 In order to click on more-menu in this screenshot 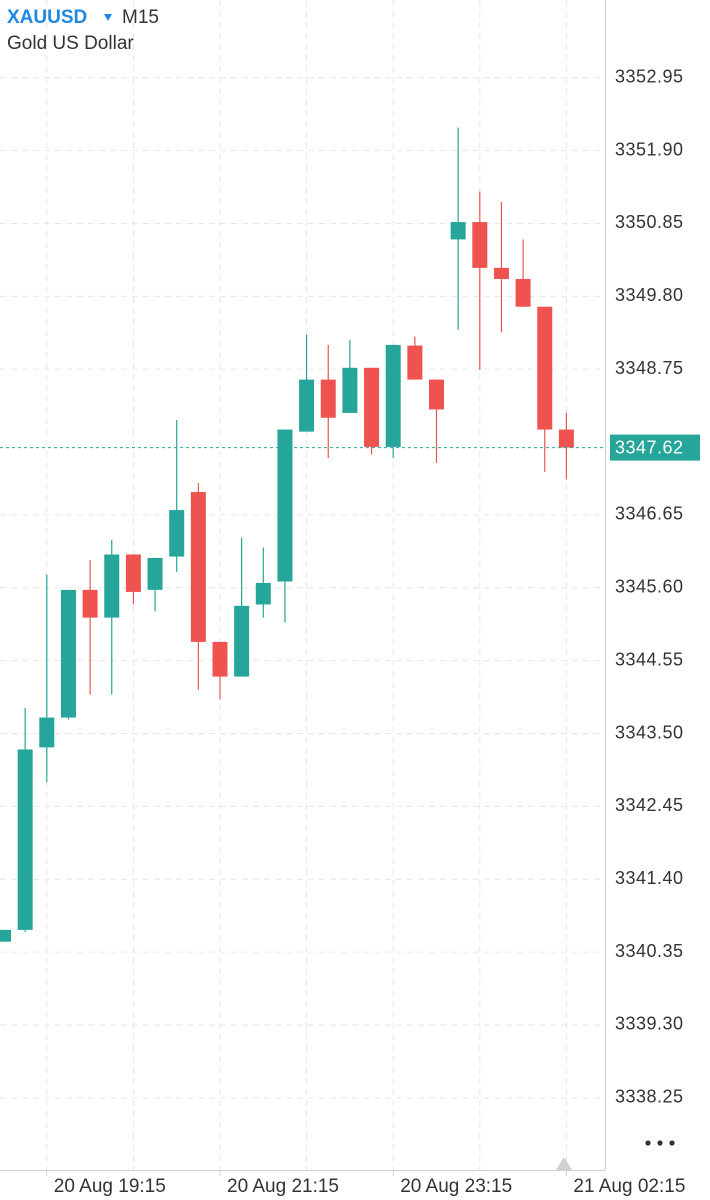, I will do `click(660, 1143)`.